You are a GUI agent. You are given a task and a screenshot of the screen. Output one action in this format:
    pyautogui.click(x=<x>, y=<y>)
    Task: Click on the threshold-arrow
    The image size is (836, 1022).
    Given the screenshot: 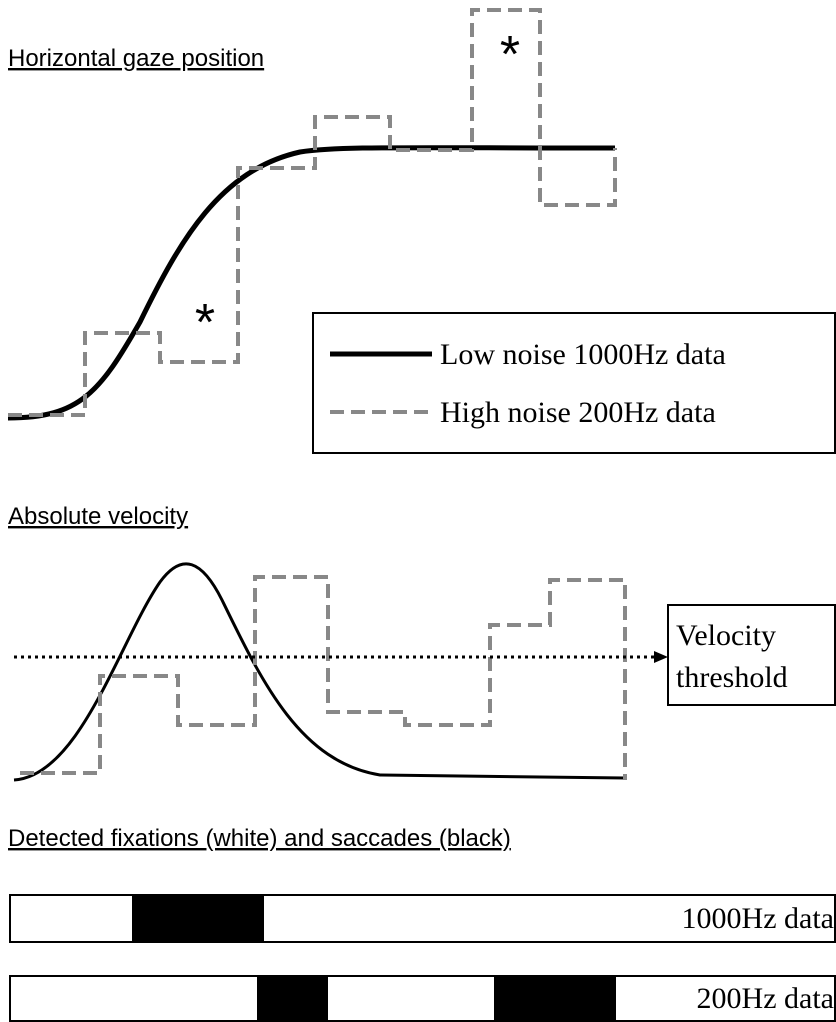 What is the action you would take?
    pyautogui.click(x=661, y=657)
    